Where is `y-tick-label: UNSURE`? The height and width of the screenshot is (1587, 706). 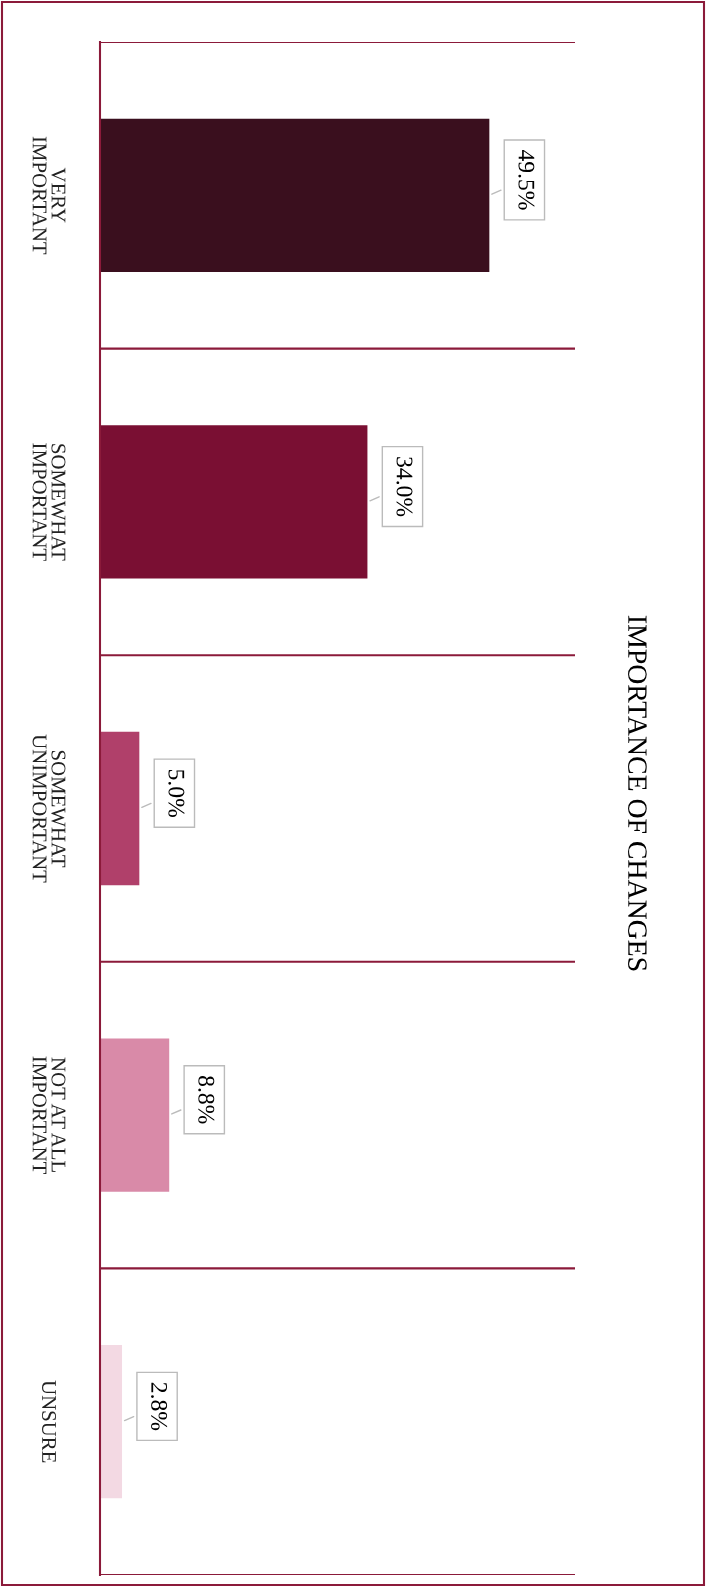 y-tick-label: UNSURE is located at coordinates (49, 1421).